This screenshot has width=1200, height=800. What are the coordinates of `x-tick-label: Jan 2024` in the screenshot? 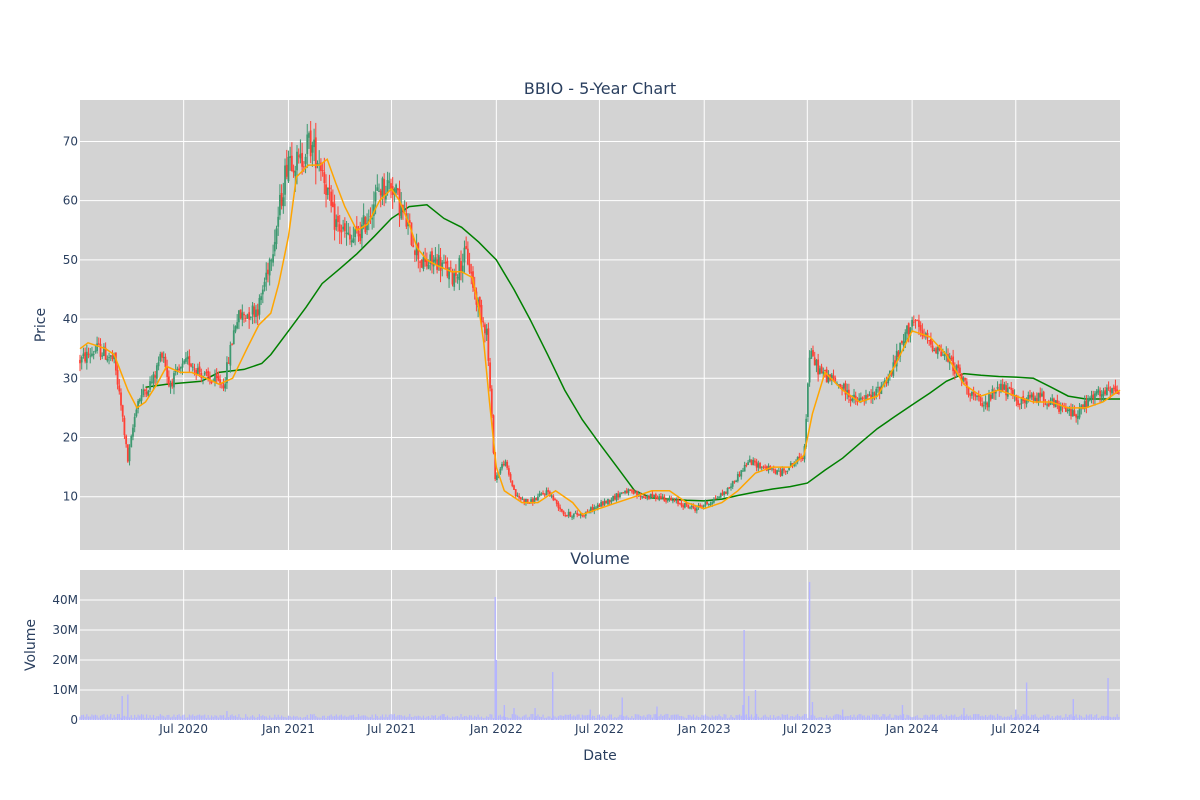 It's located at (912, 729).